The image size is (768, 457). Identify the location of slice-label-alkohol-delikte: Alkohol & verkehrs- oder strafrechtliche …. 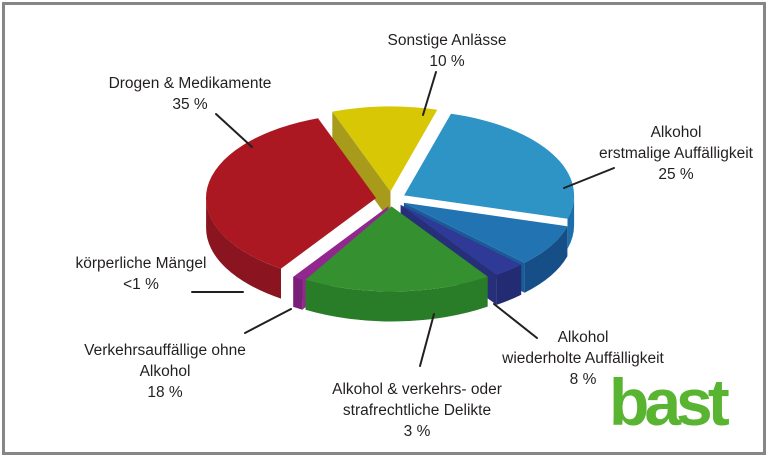
(417, 410).